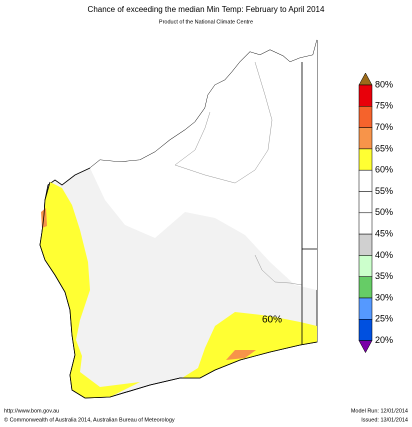 The width and height of the screenshot is (412, 427). Describe the element at coordinates (384, 297) in the screenshot. I see `legend-label: 30%` at that location.